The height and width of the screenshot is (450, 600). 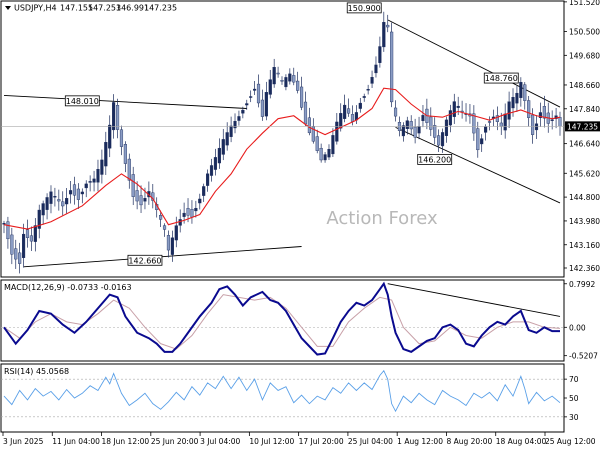 What do you see at coordinates (271, 441) in the screenshot?
I see `time-tick-label: 10 Jul 12:00` at bounding box center [271, 441].